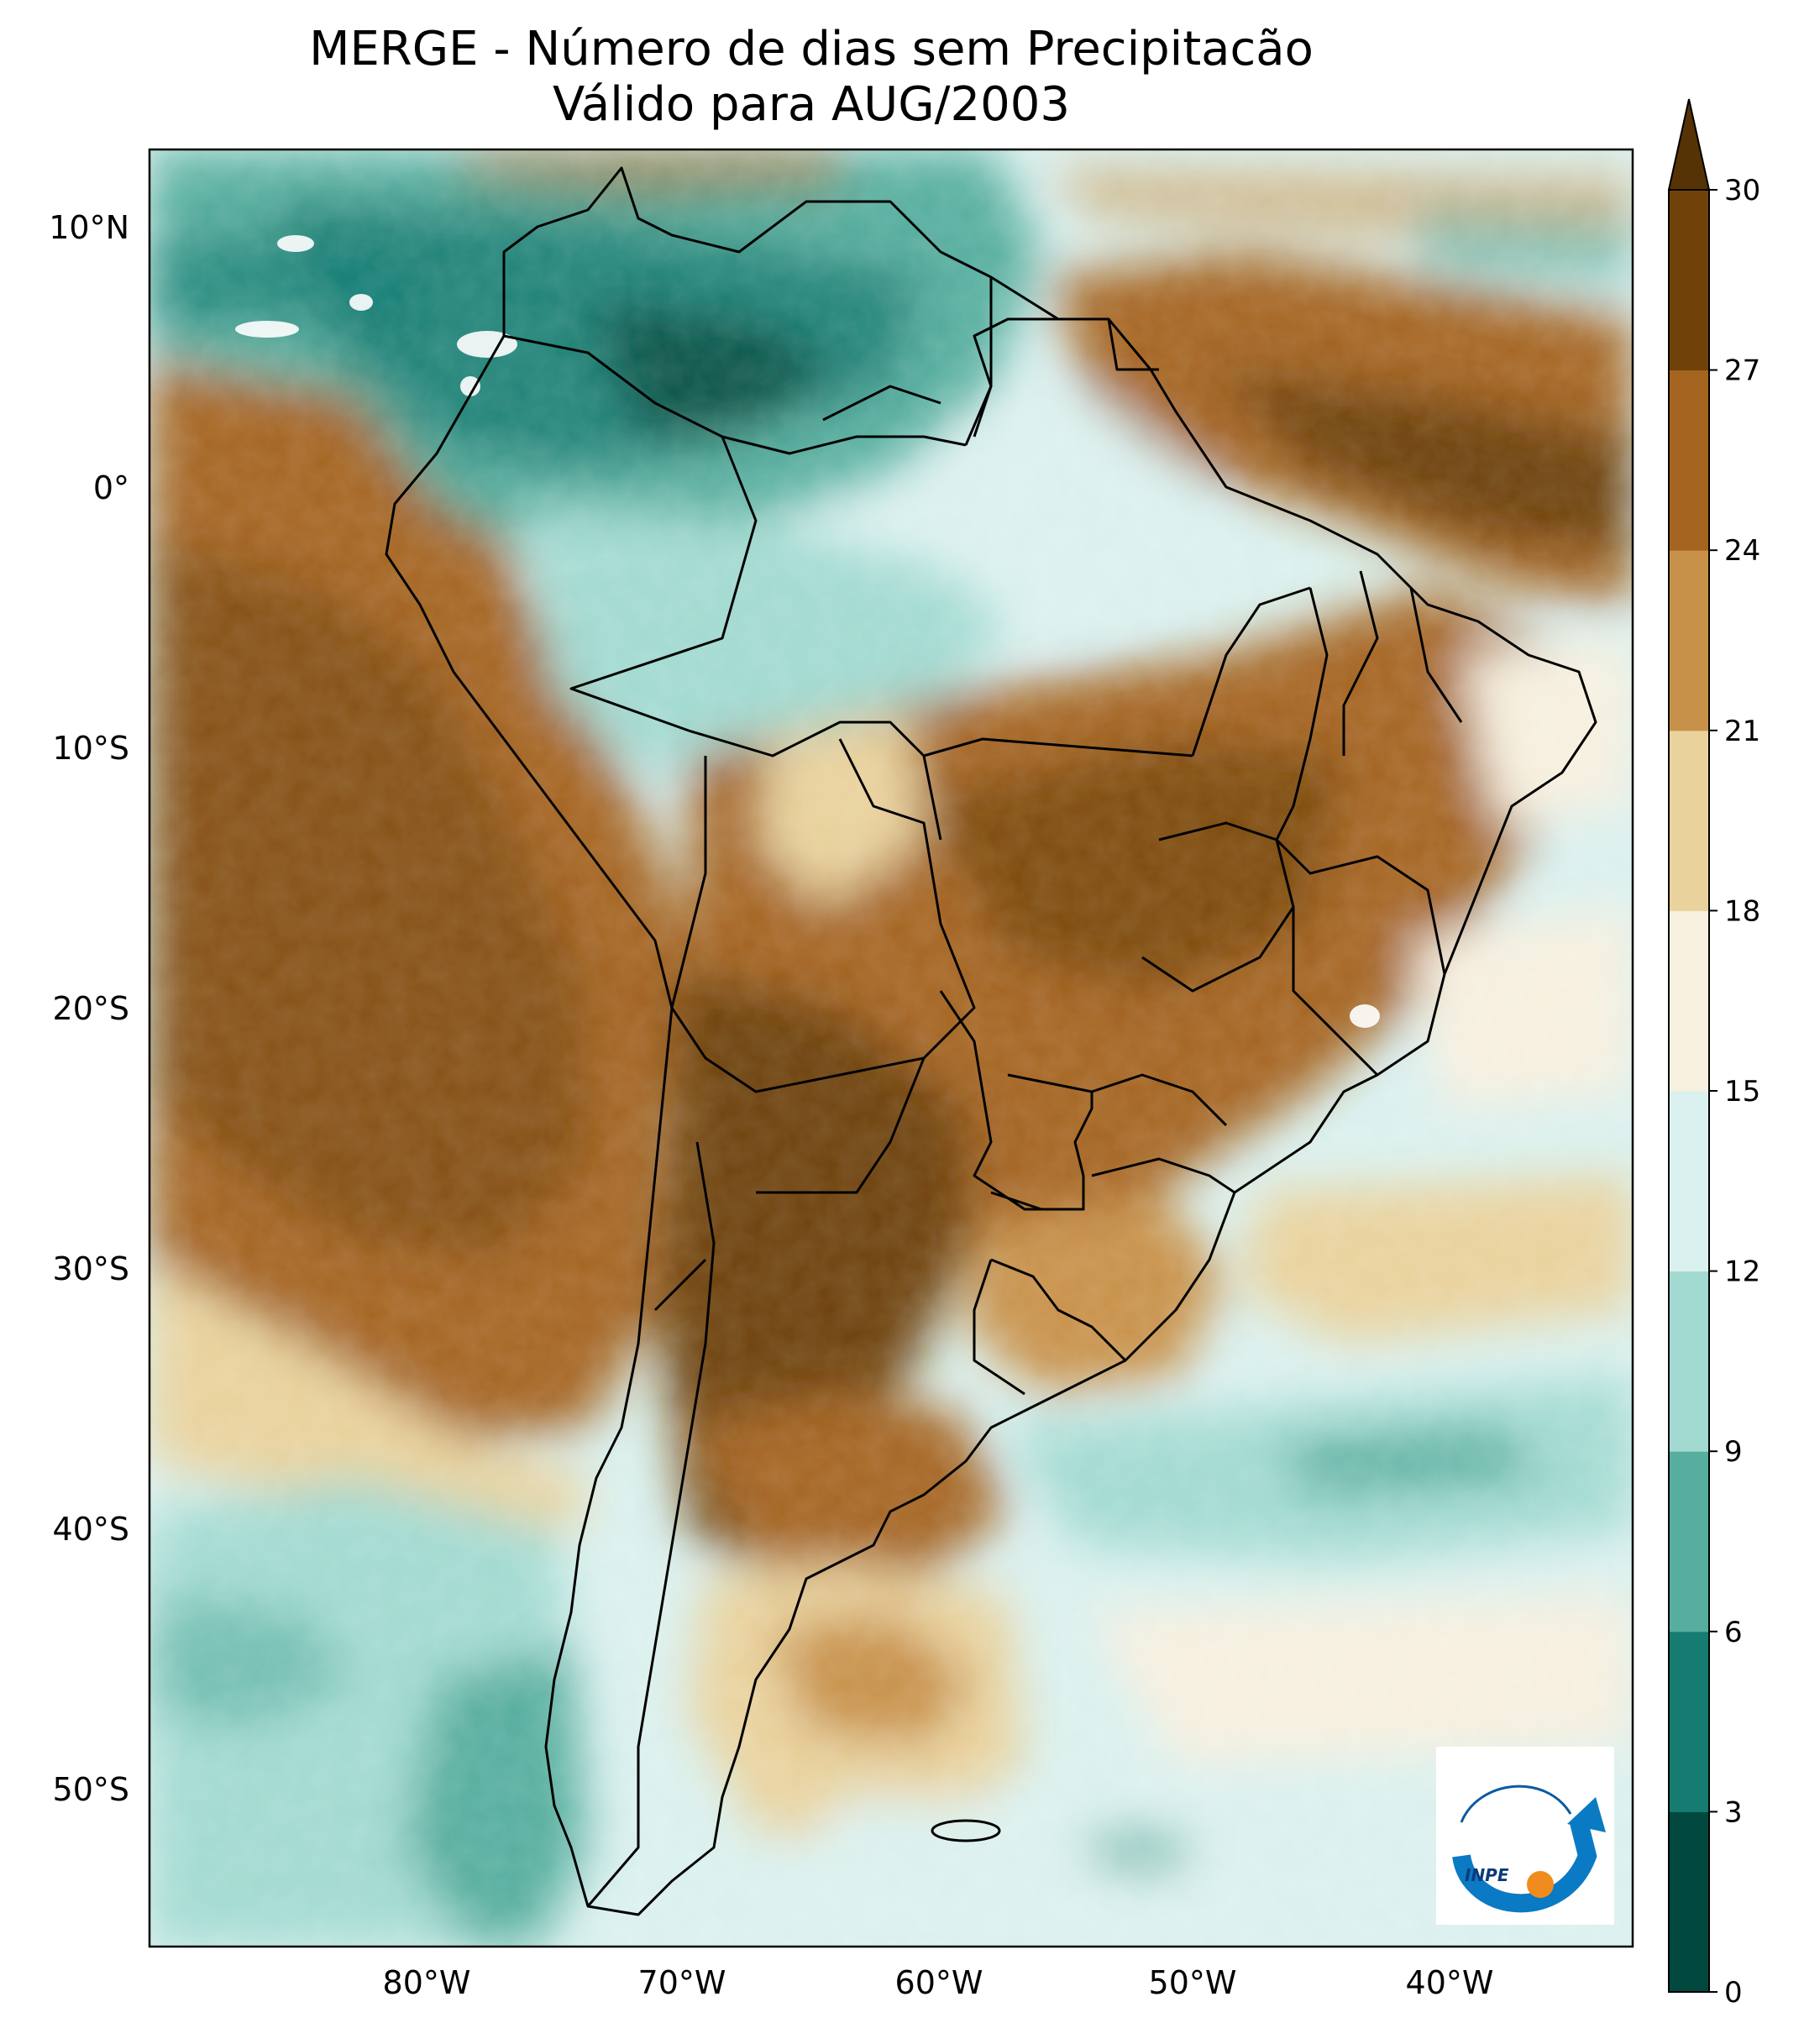 Image resolution: width=1804 pixels, height=2044 pixels. What do you see at coordinates (1193, 1982) in the screenshot?
I see `lon-label: 50°W` at bounding box center [1193, 1982].